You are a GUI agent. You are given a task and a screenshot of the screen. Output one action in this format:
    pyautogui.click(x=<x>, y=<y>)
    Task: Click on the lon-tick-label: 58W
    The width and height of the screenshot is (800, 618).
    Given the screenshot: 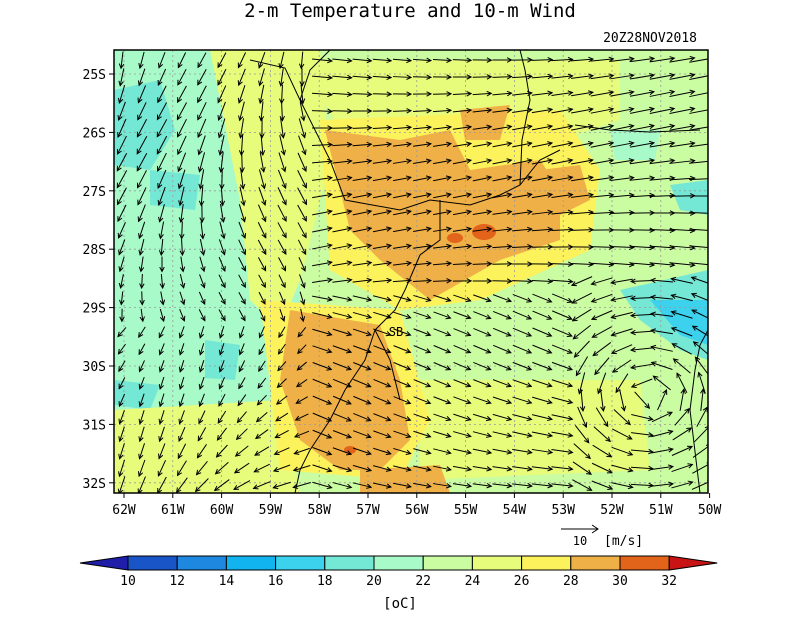 What is the action you would take?
    pyautogui.click(x=319, y=510)
    